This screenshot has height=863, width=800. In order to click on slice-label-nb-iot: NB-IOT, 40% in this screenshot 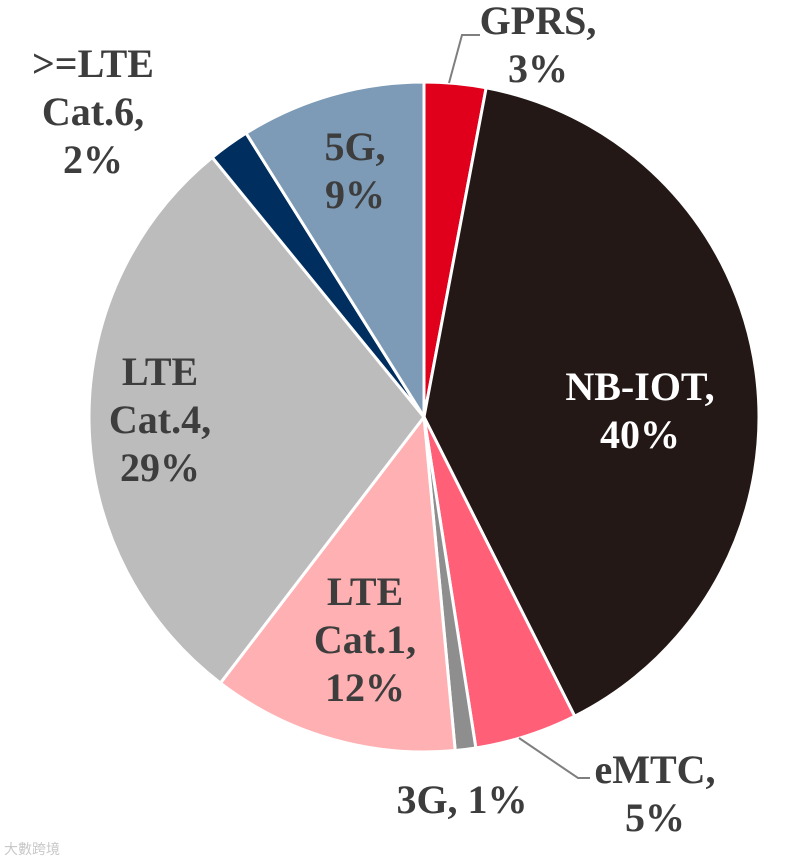, I will do `click(639, 410)`.